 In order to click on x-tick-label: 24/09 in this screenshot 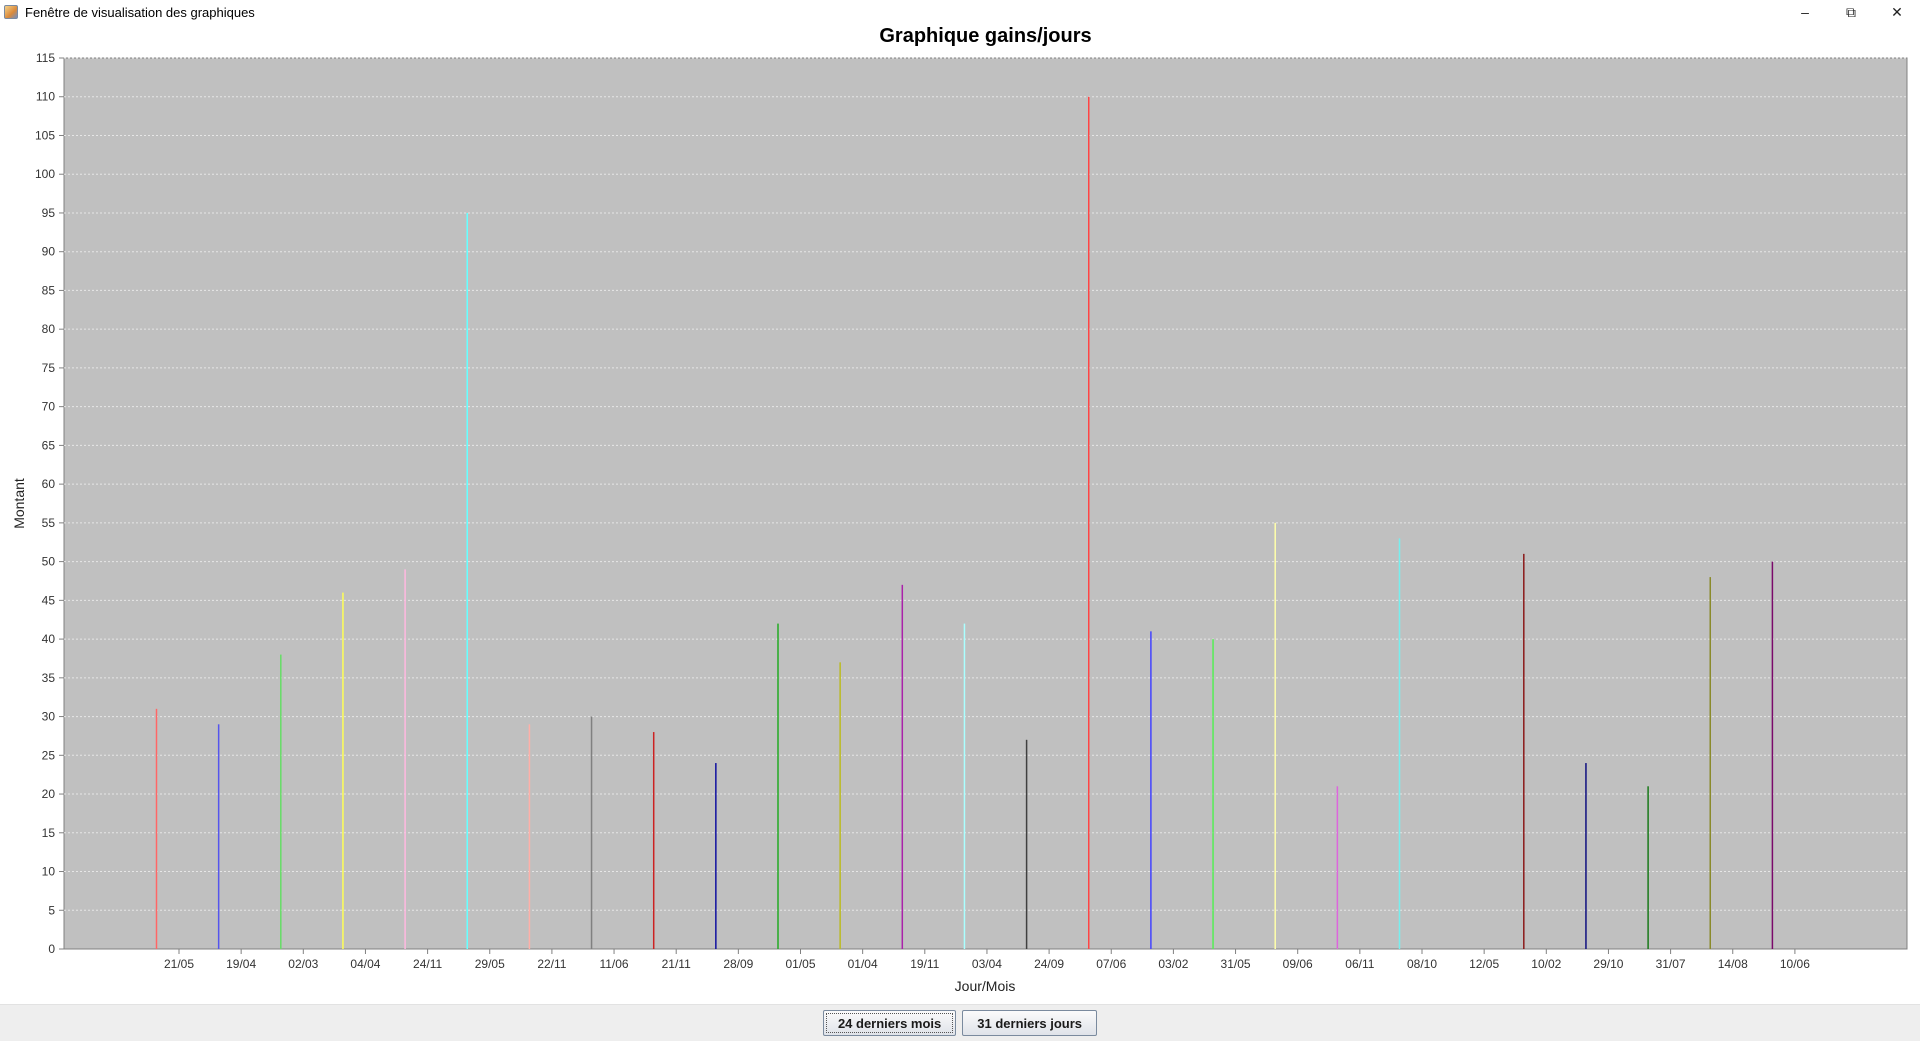, I will do `click(1049, 964)`.